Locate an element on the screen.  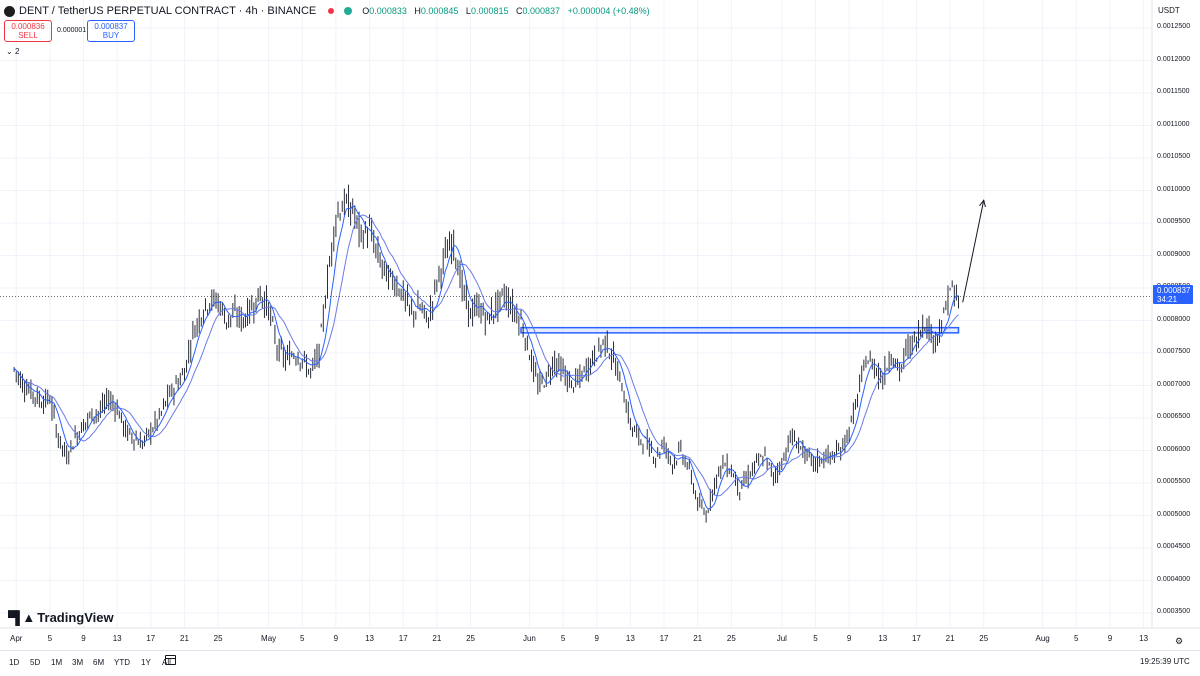
calendar-icon is located at coordinates (170, 660).